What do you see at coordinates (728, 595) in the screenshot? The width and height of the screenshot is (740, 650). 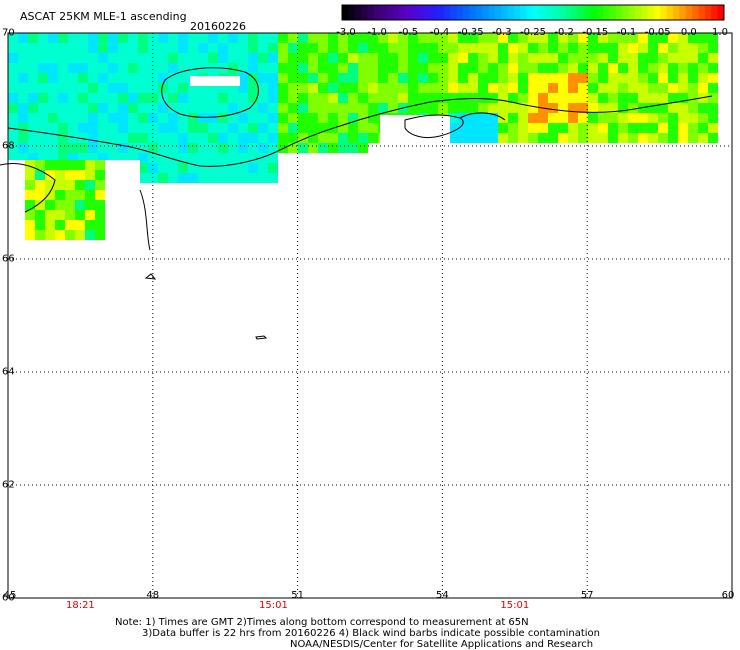 I see `longitude-label: 60` at bounding box center [728, 595].